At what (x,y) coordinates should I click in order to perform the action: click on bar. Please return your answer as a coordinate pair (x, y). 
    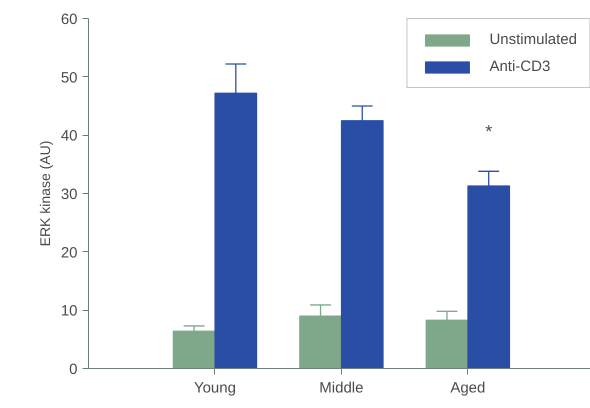
    Looking at the image, I should click on (194, 349).